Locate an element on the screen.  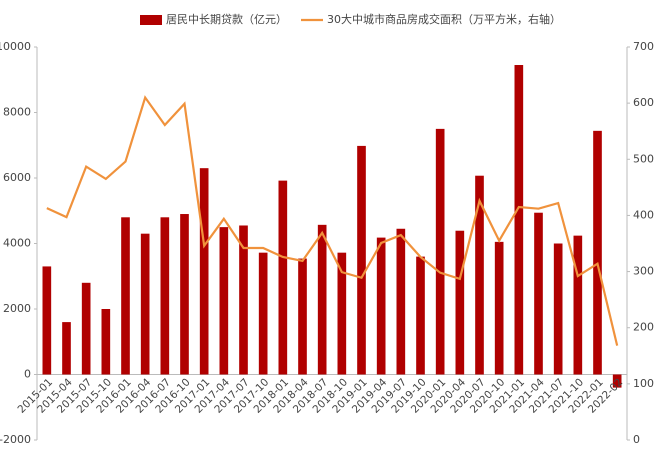
y2-tick-label: 300 is located at coordinates (643, 271).